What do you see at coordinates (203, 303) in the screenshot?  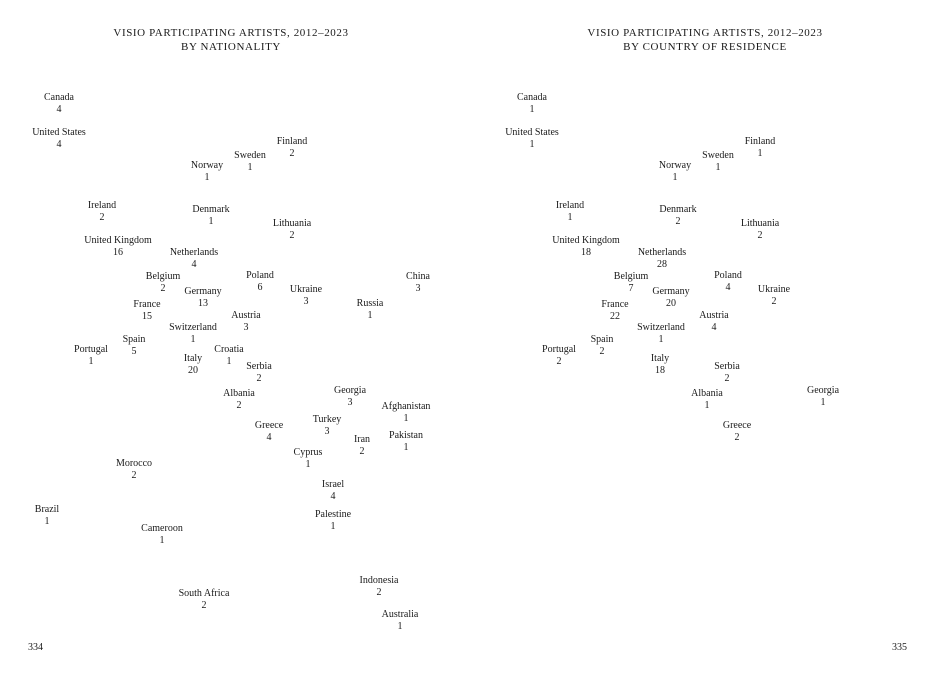 I see `artist-count: 13` at bounding box center [203, 303].